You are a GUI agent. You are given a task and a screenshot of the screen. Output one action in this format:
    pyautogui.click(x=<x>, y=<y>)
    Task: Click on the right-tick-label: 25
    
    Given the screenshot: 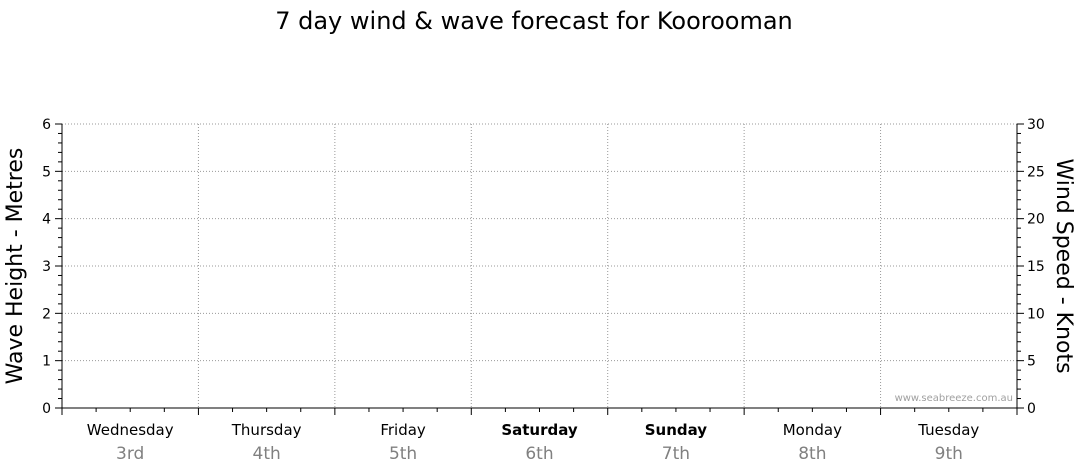 What is the action you would take?
    pyautogui.click(x=1036, y=172)
    